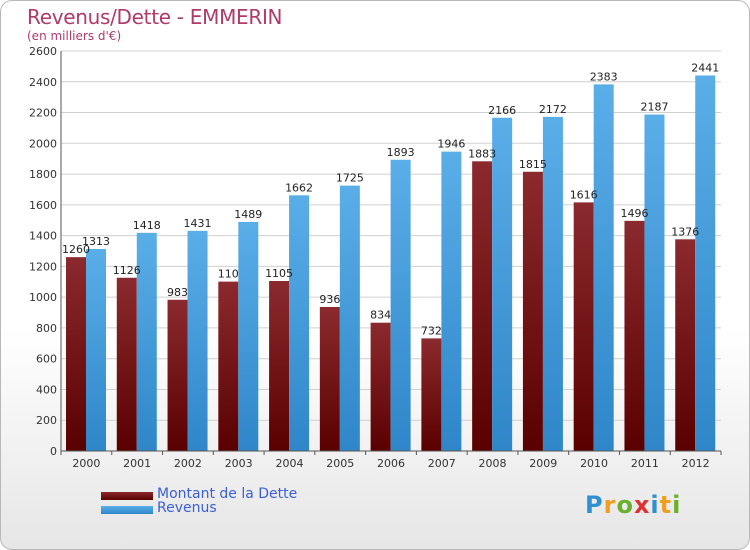  Describe the element at coordinates (43, 174) in the screenshot. I see `y-tick-label: 1800` at that location.